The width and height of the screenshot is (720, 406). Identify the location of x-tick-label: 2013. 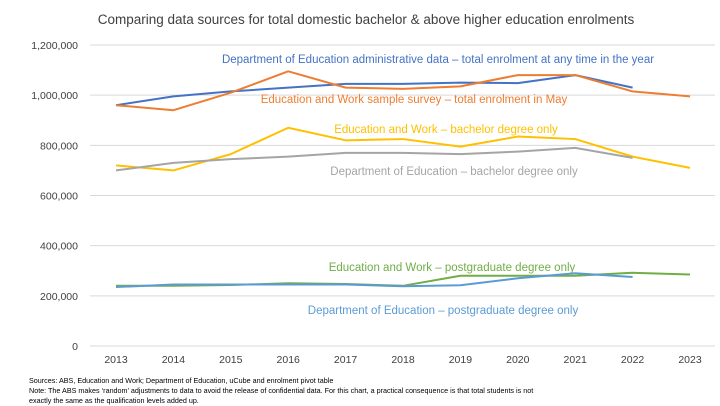
(116, 360).